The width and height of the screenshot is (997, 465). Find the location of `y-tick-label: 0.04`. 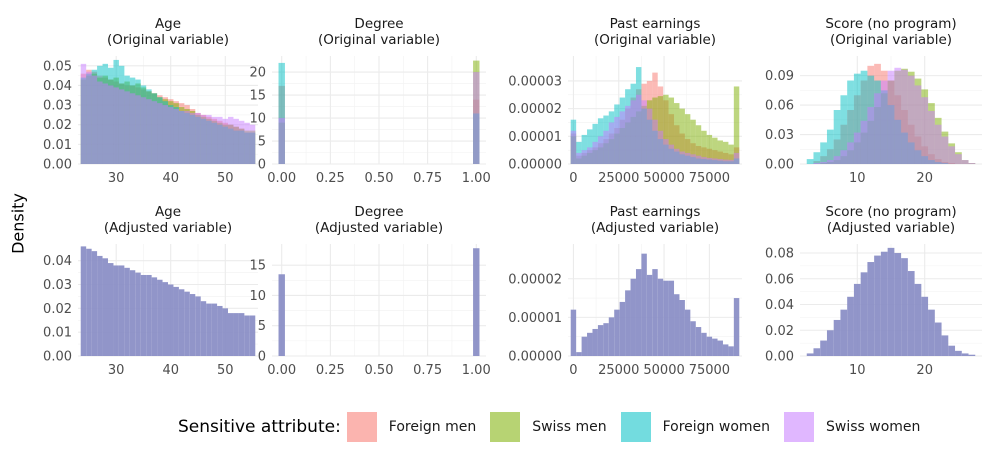

y-tick-label: 0.04 is located at coordinates (779, 305).